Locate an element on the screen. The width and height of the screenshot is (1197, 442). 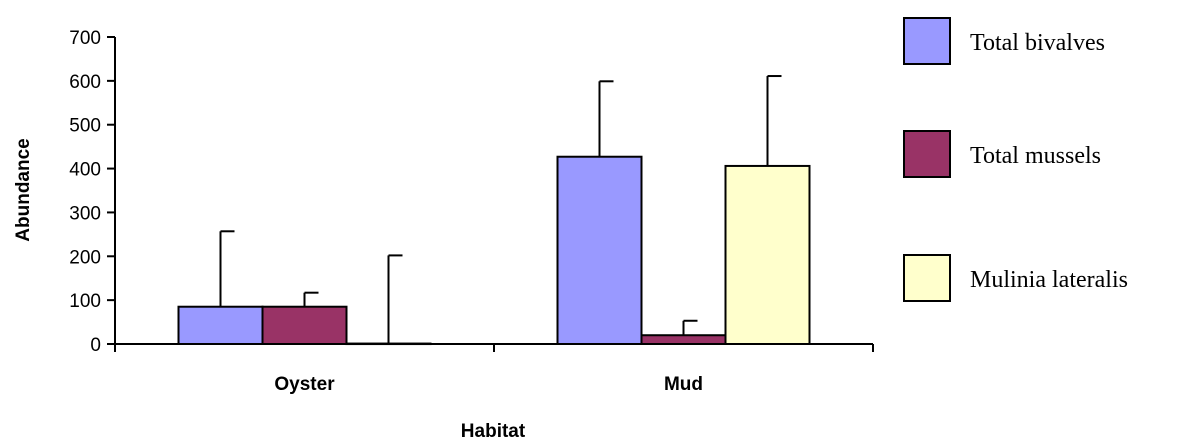
legend-label: Total bivalves is located at coordinates (1037, 43).